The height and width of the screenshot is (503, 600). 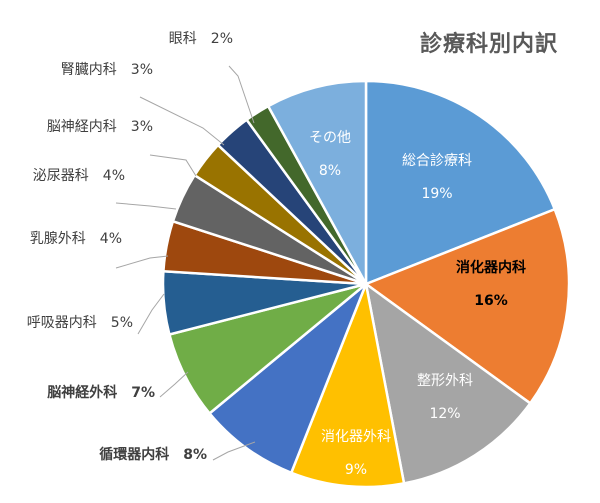 I want to click on slice-value-label: 9%, so click(x=356, y=470).